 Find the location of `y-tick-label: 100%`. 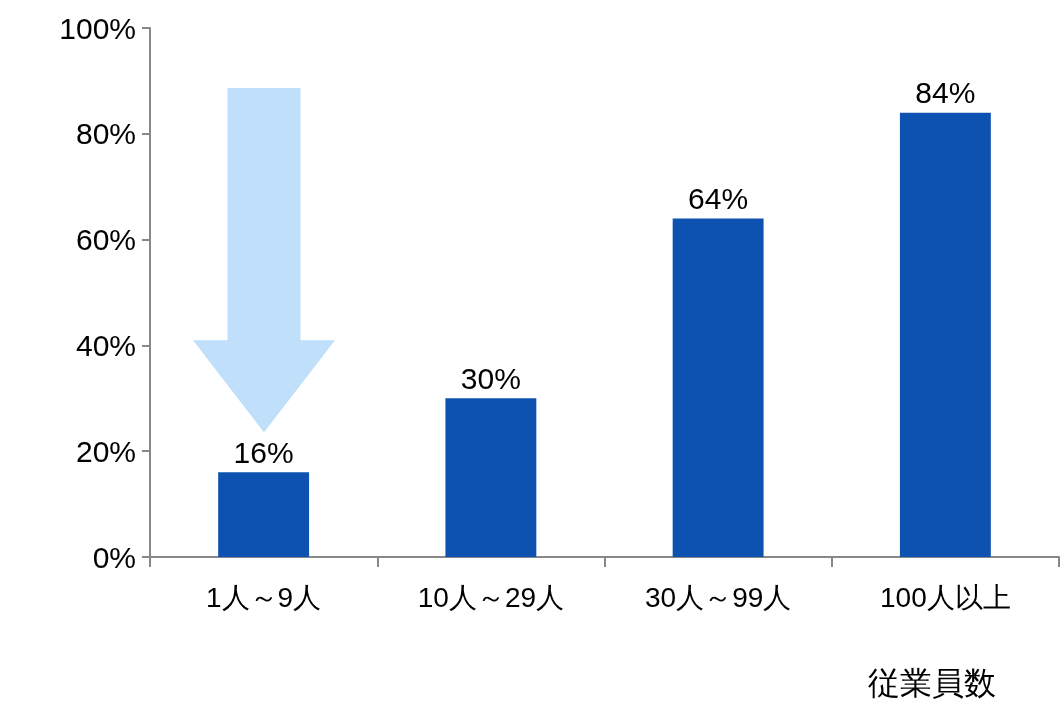

y-tick-label: 100% is located at coordinates (97, 28).